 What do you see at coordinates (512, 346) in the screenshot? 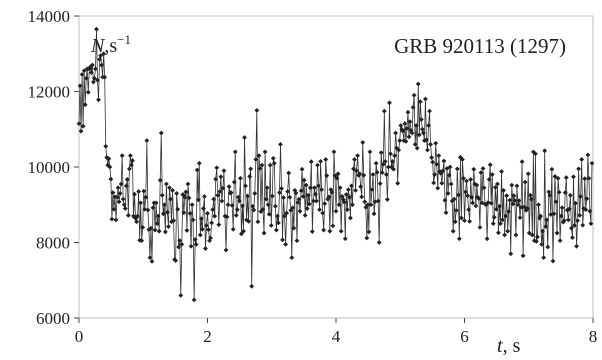
I see `x-axis-unit: , s` at bounding box center [512, 346].